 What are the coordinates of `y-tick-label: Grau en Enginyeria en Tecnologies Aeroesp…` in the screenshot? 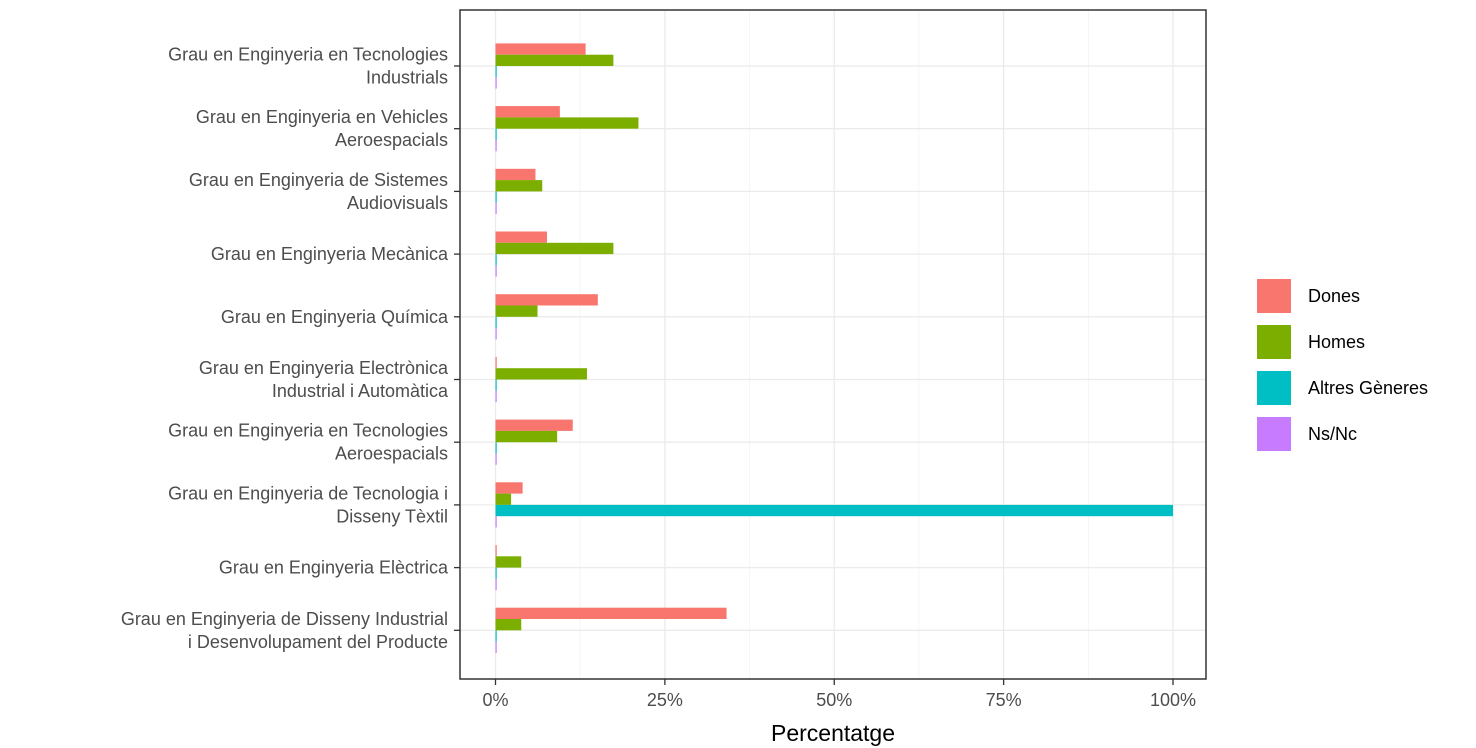 It's located at (308, 442).